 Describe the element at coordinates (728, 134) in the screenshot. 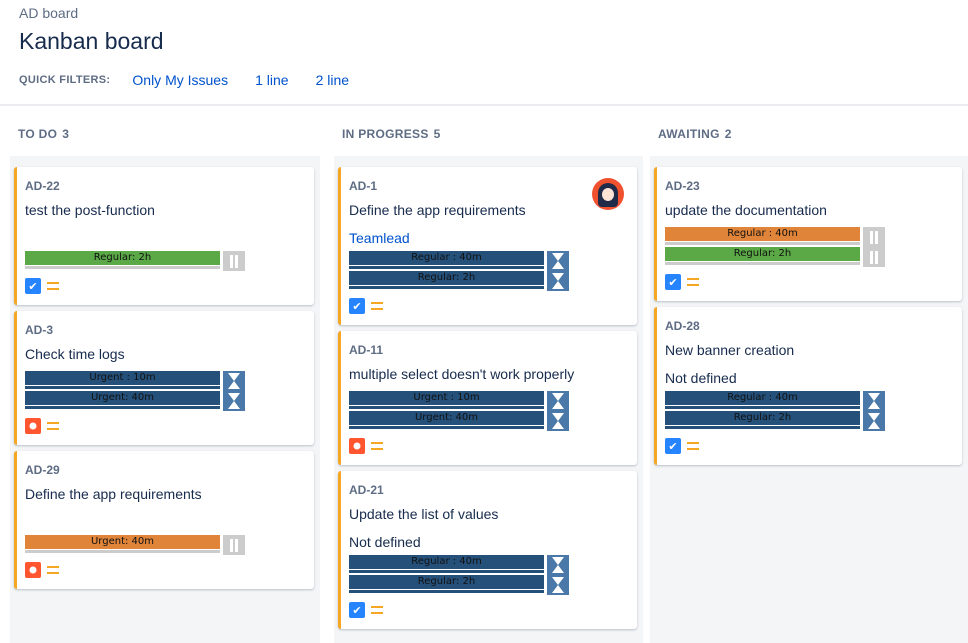

I see `column-count: 2` at that location.